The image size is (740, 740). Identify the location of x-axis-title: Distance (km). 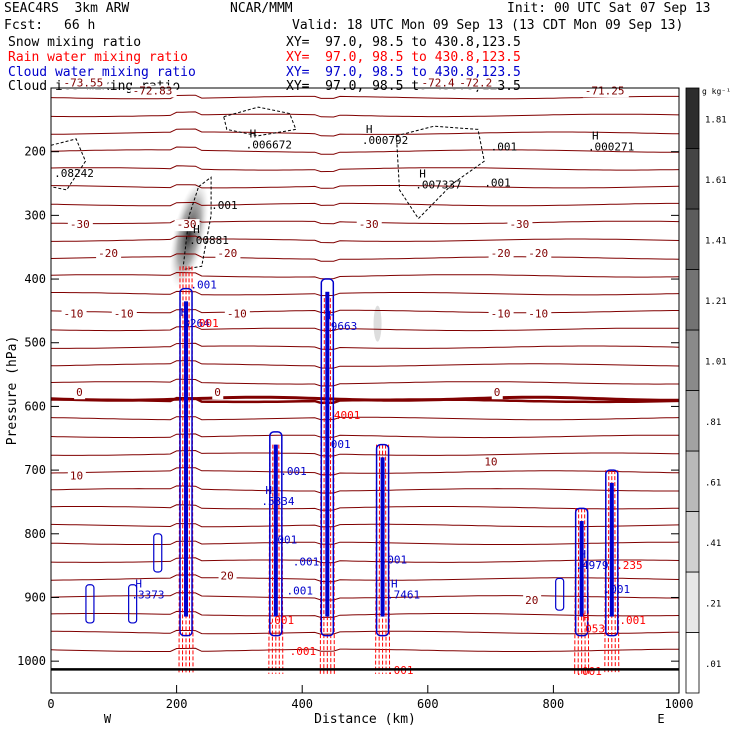
(365, 719).